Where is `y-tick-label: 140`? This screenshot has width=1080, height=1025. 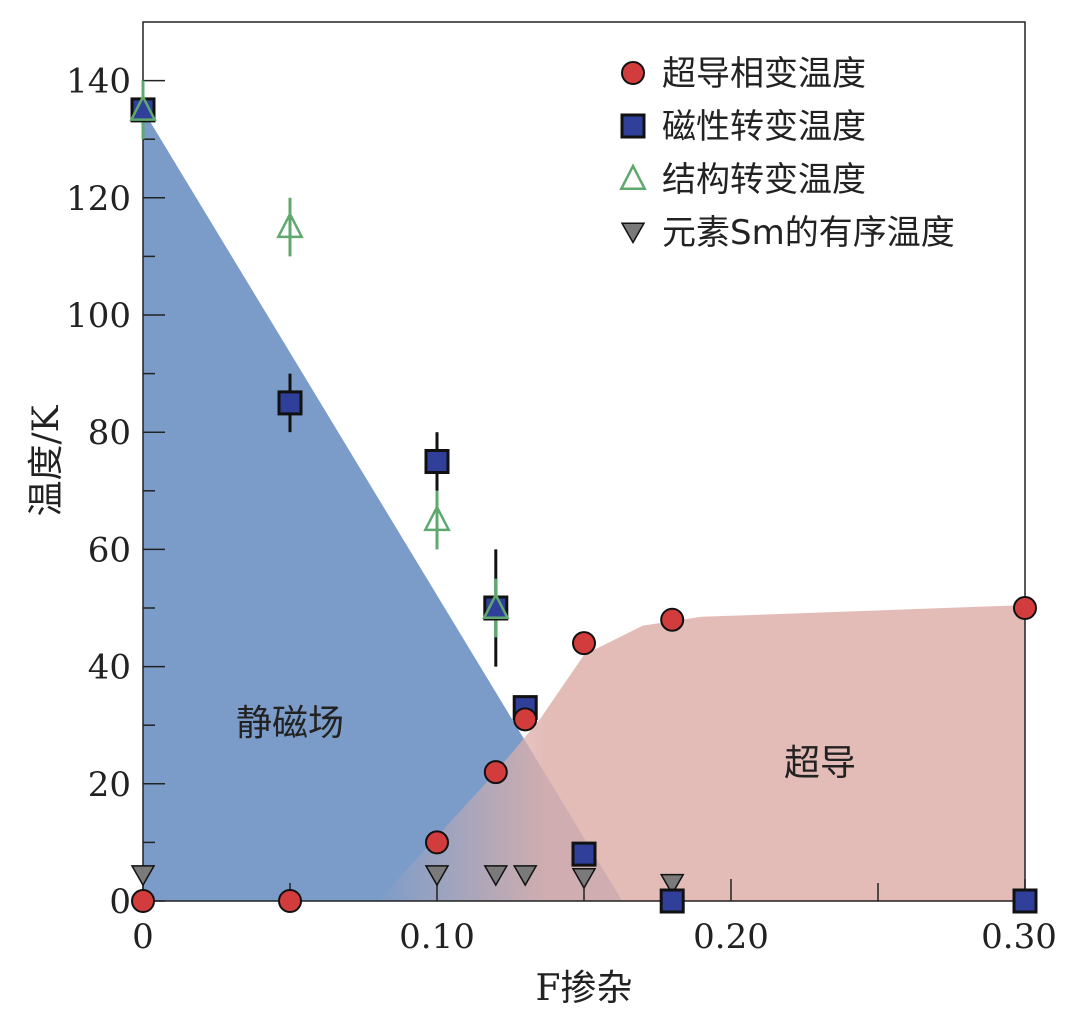
y-tick-label: 140 is located at coordinates (98, 82).